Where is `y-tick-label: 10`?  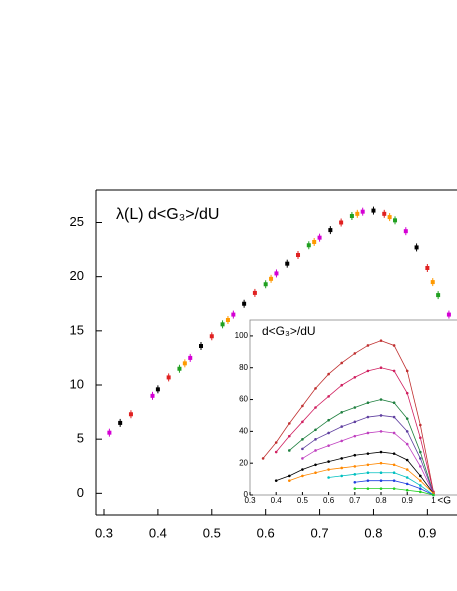 y-tick-label: 10 is located at coordinates (77, 383).